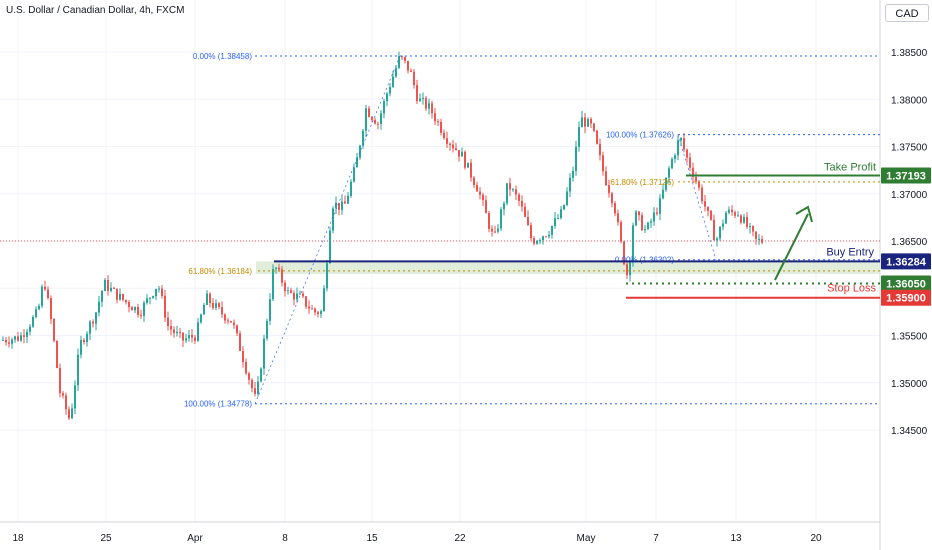 The image size is (932, 550). I want to click on currency-button: CAD, so click(907, 13).